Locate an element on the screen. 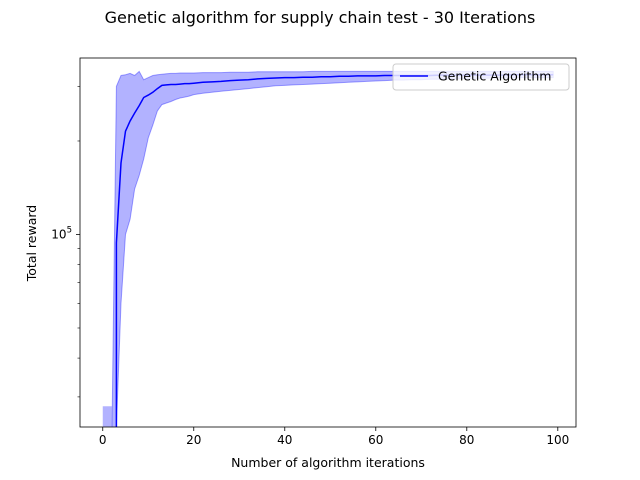  y-axis-label: Total reward is located at coordinates (31, 243).